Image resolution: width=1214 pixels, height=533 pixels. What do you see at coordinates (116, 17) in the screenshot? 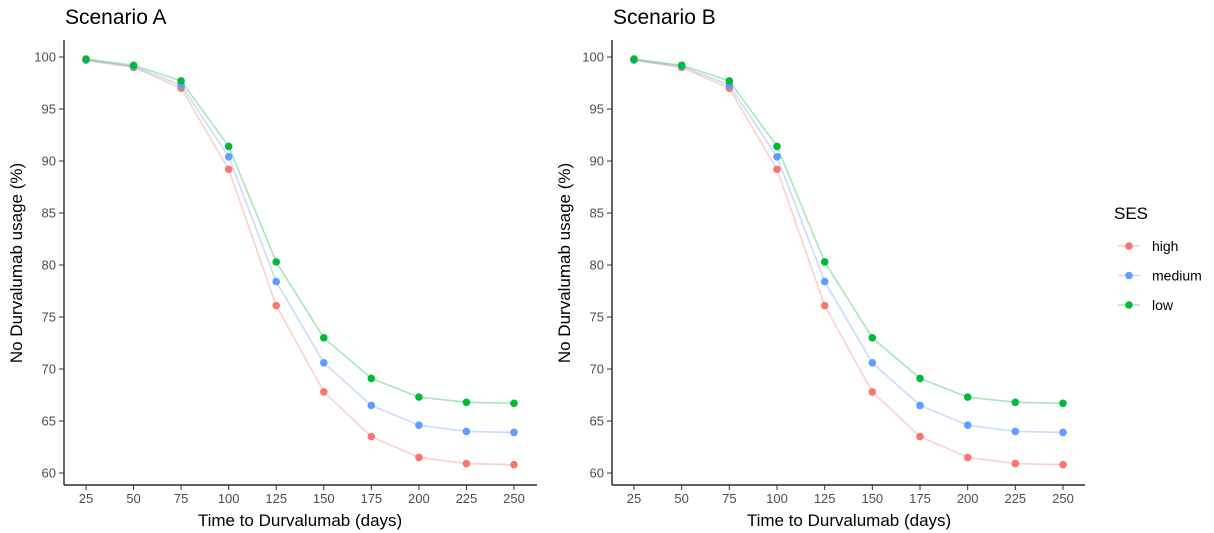
I see `panel-title: Scenario A` at bounding box center [116, 17].